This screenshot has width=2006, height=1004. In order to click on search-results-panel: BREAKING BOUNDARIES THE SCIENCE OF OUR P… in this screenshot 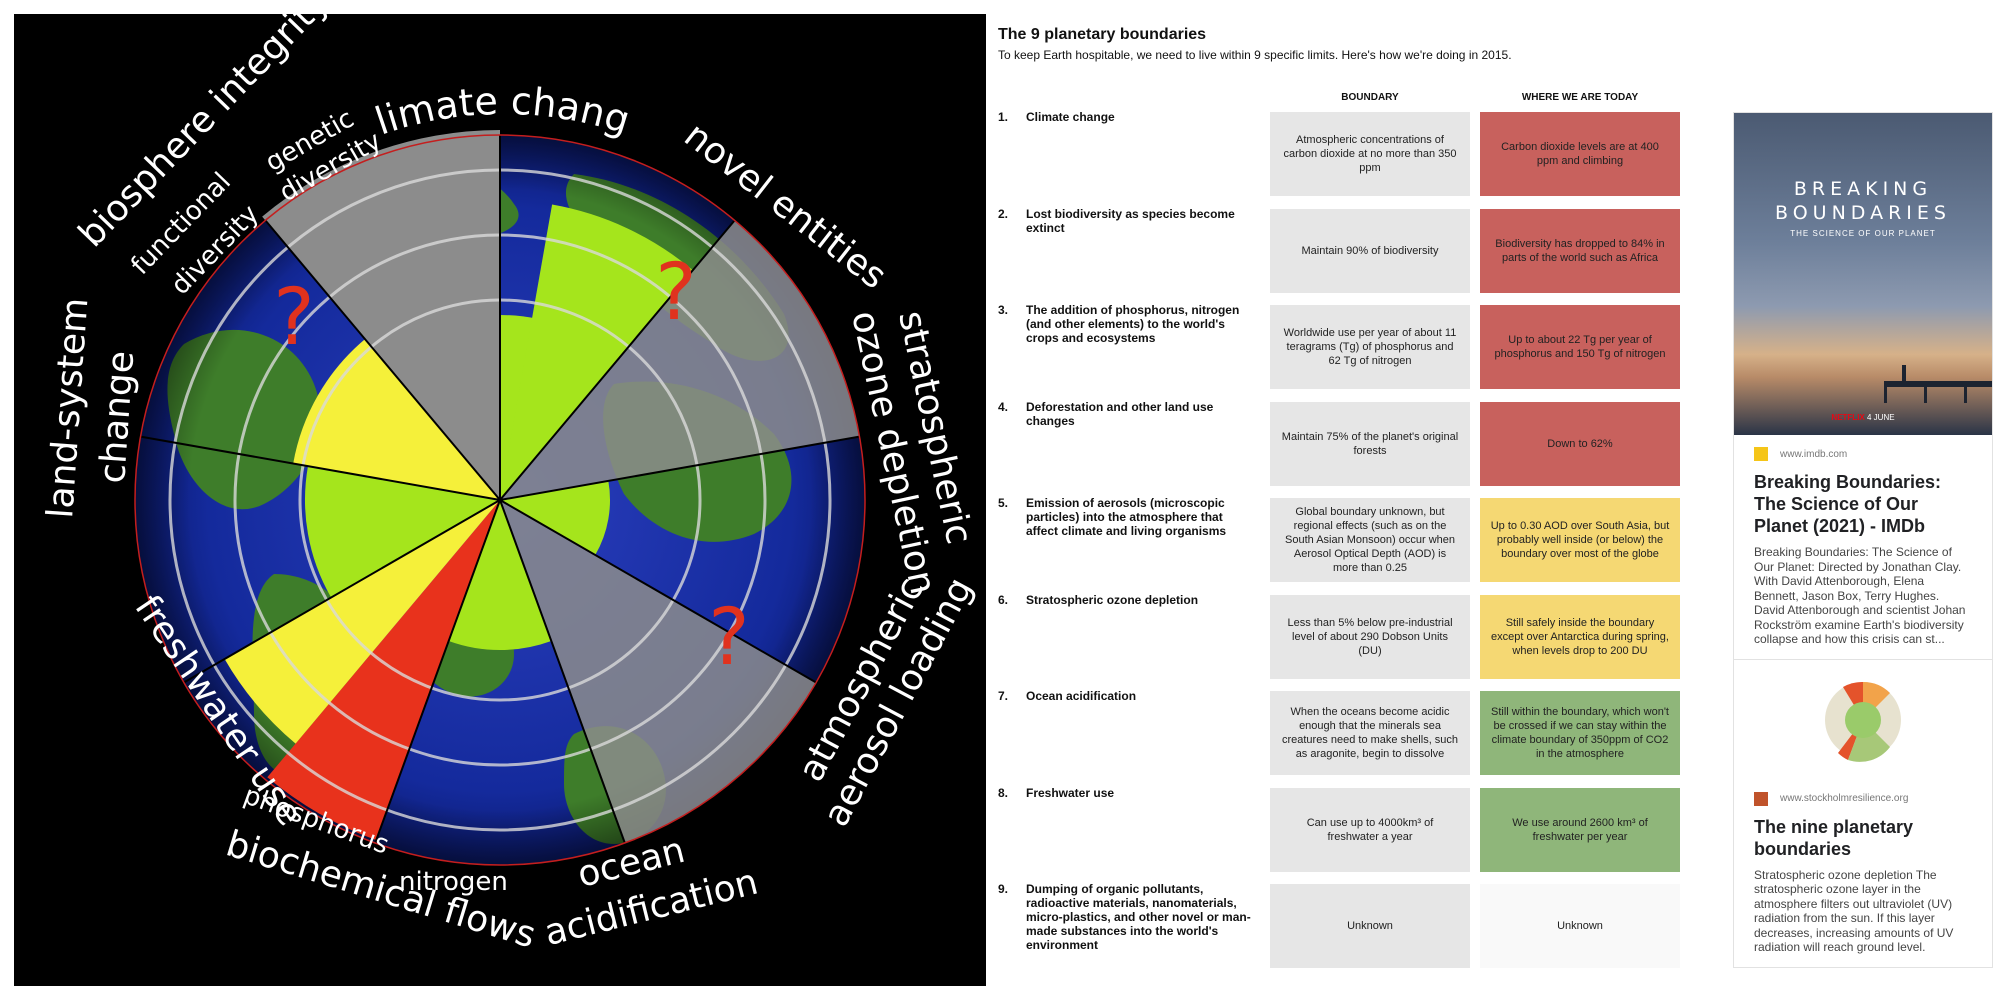, I will do `click(1863, 540)`.